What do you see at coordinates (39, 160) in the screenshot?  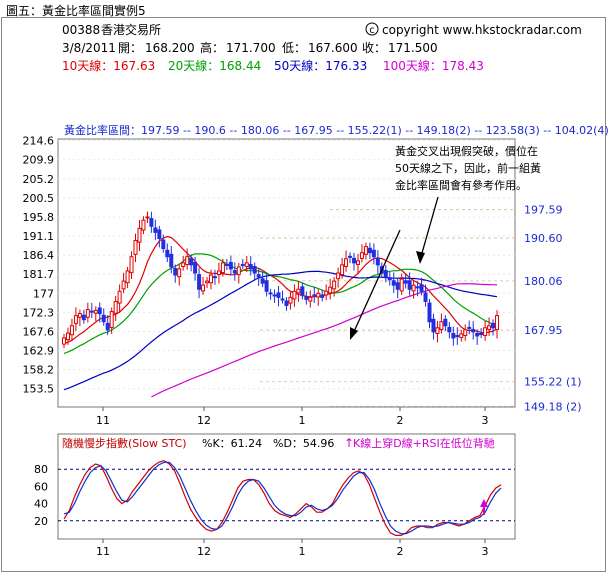 I see `price-y-tick-label: 209.9` at bounding box center [39, 160].